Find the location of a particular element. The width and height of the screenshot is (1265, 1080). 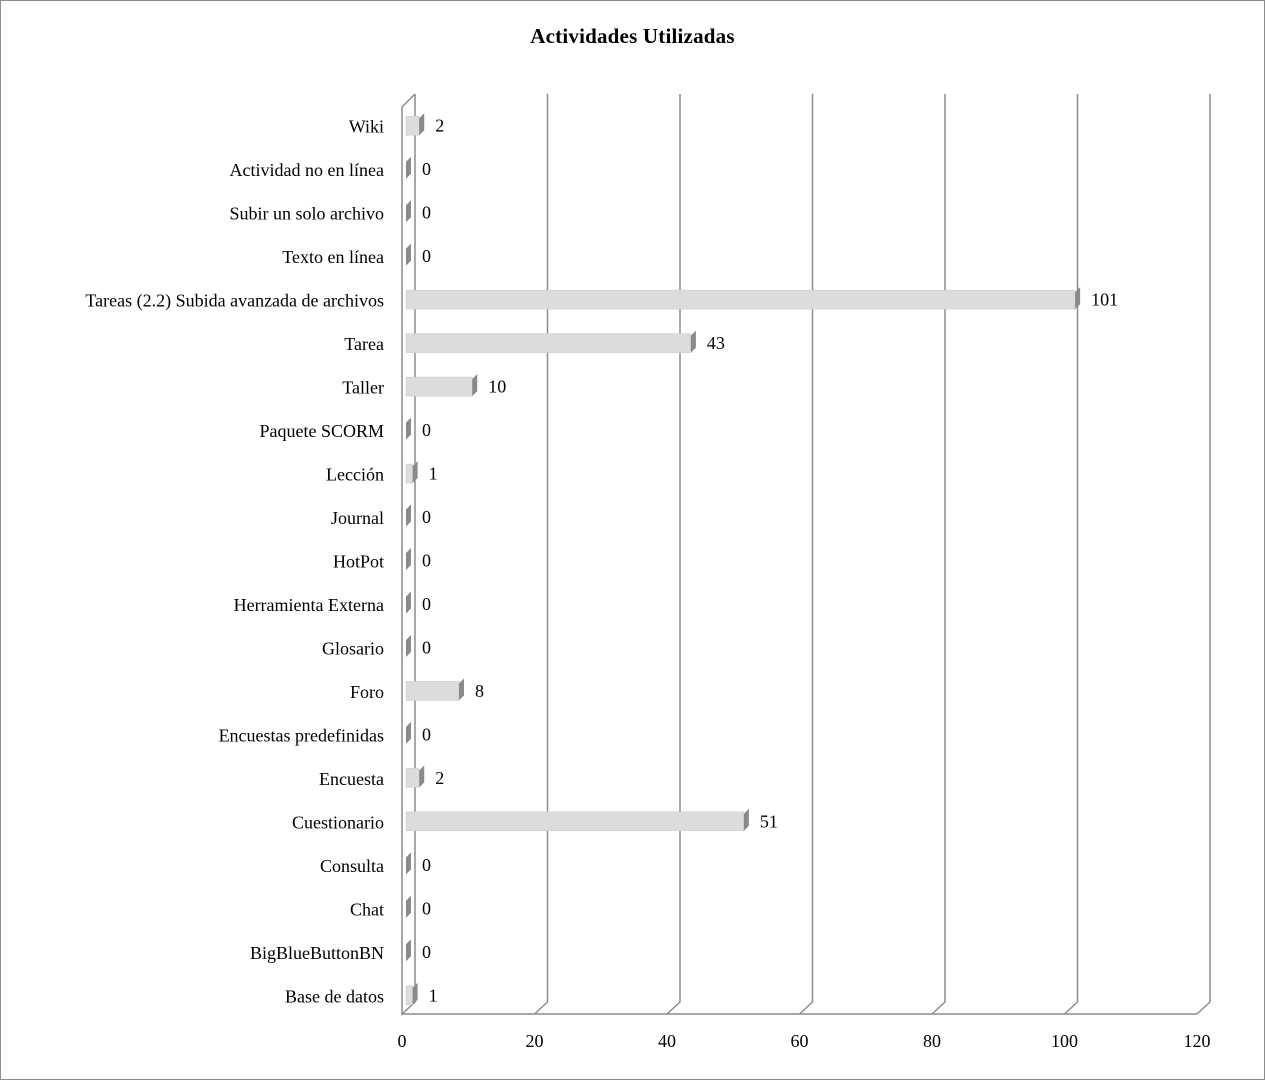

category-label: Paquete SCORM is located at coordinates (321, 431).